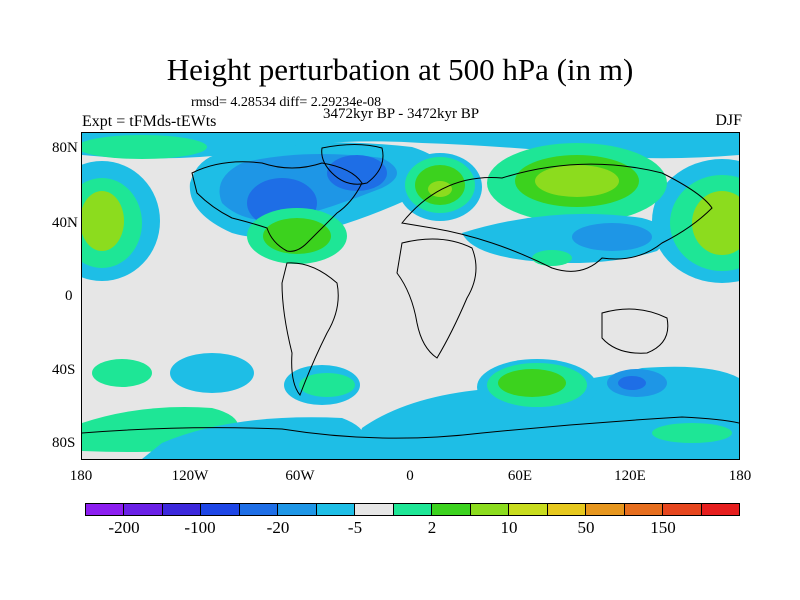  What do you see at coordinates (440, 187) in the screenshot?
I see `europe-positive-region` at bounding box center [440, 187].